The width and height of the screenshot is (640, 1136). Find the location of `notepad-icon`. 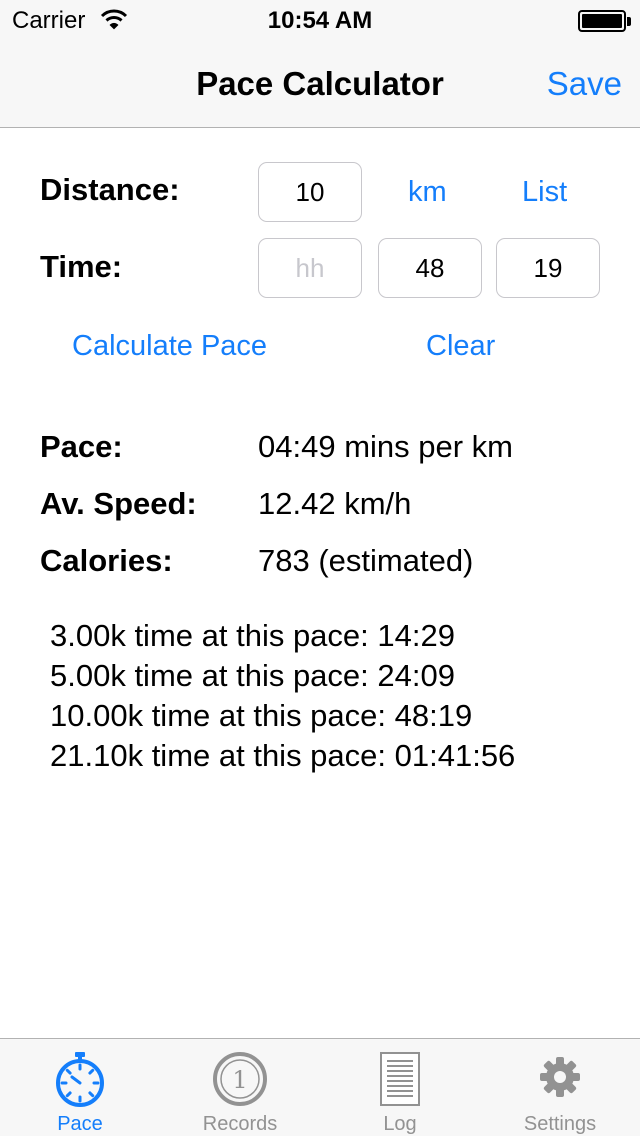

notepad-icon is located at coordinates (400, 1081).